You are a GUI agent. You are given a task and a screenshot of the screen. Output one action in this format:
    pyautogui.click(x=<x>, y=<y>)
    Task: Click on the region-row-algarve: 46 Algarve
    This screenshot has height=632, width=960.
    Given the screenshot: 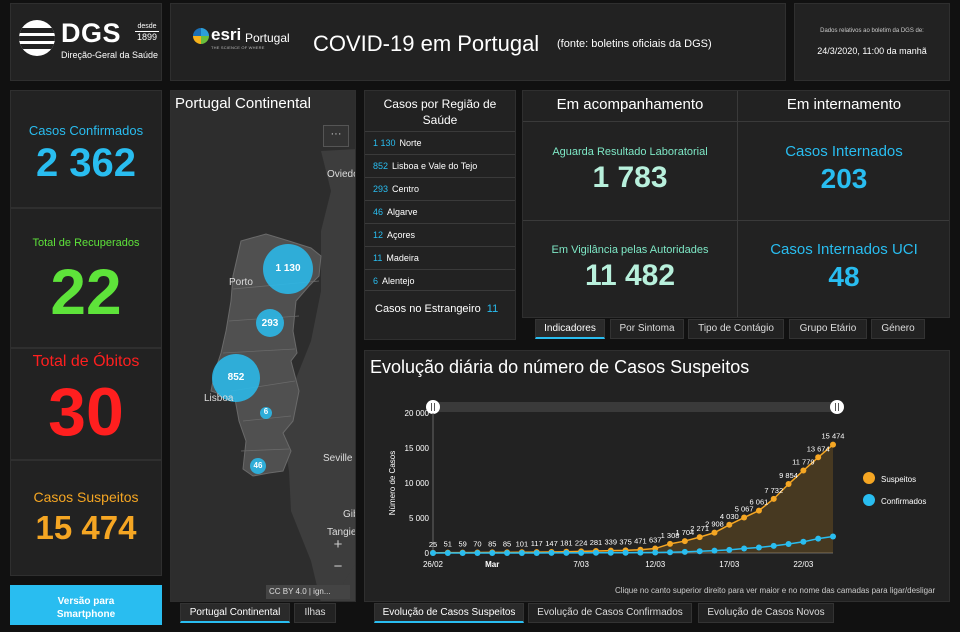 What is the action you would take?
    pyautogui.click(x=440, y=211)
    